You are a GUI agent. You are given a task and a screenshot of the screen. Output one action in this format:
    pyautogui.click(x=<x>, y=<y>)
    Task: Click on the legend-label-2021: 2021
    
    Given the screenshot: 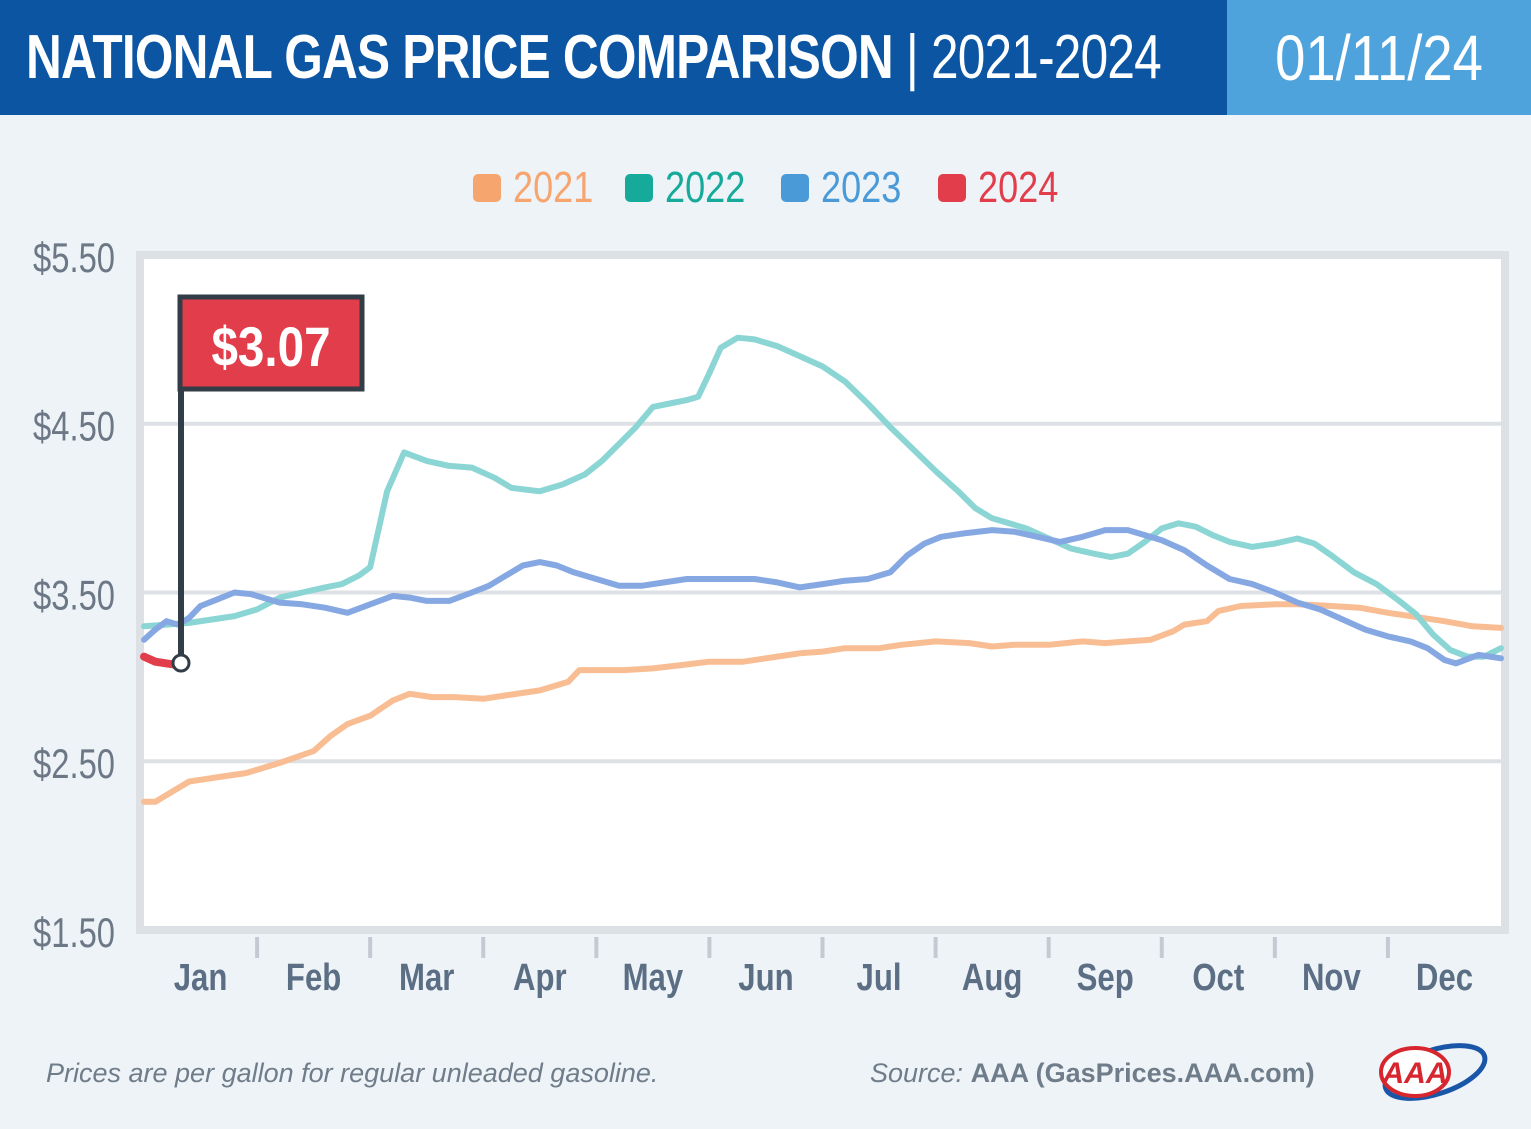 What is the action you would take?
    pyautogui.click(x=553, y=187)
    